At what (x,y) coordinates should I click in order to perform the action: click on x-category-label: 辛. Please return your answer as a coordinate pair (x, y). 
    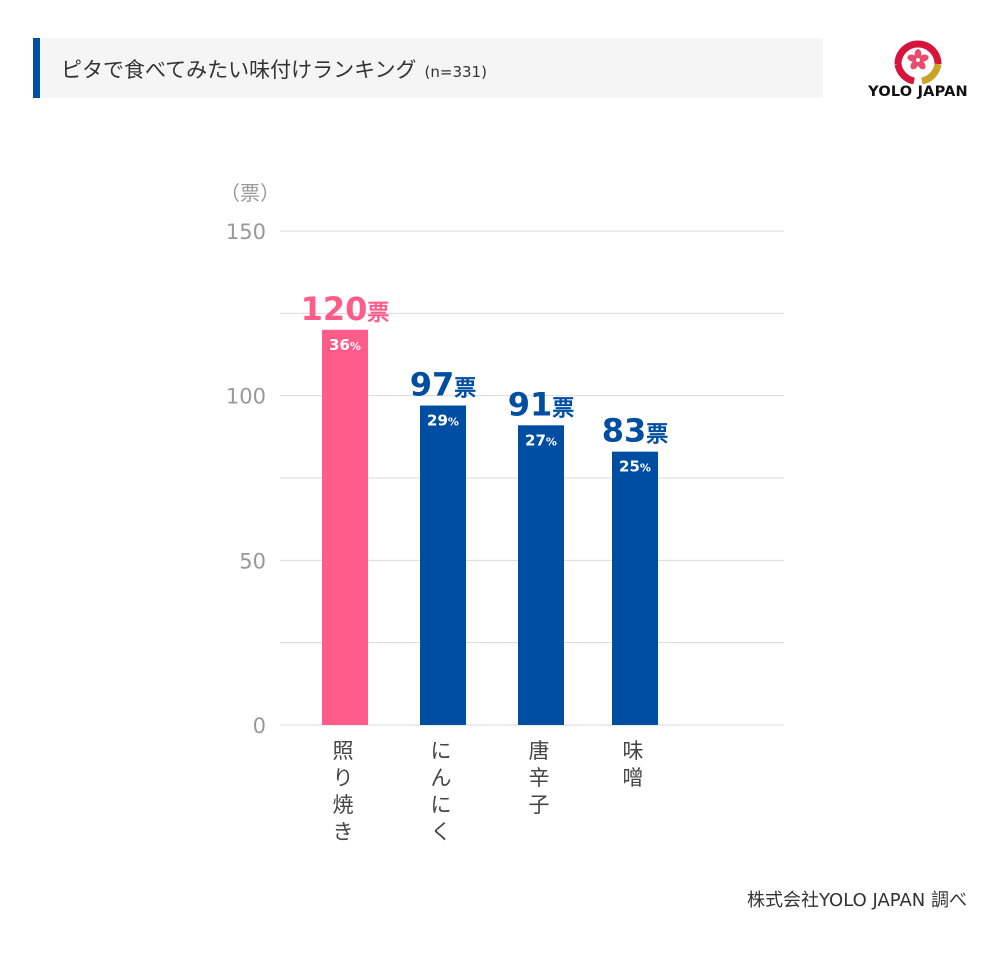
    Looking at the image, I should click on (539, 778).